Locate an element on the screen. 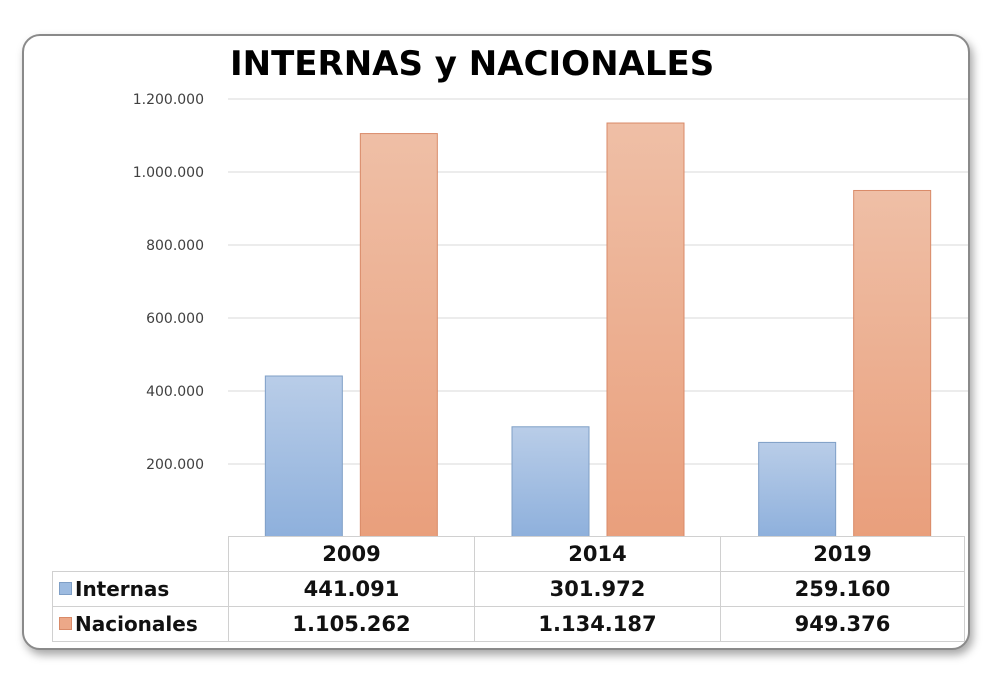  data-table-row: Nacionales 1.105.262 1.134.187 949.376 is located at coordinates (508, 624).